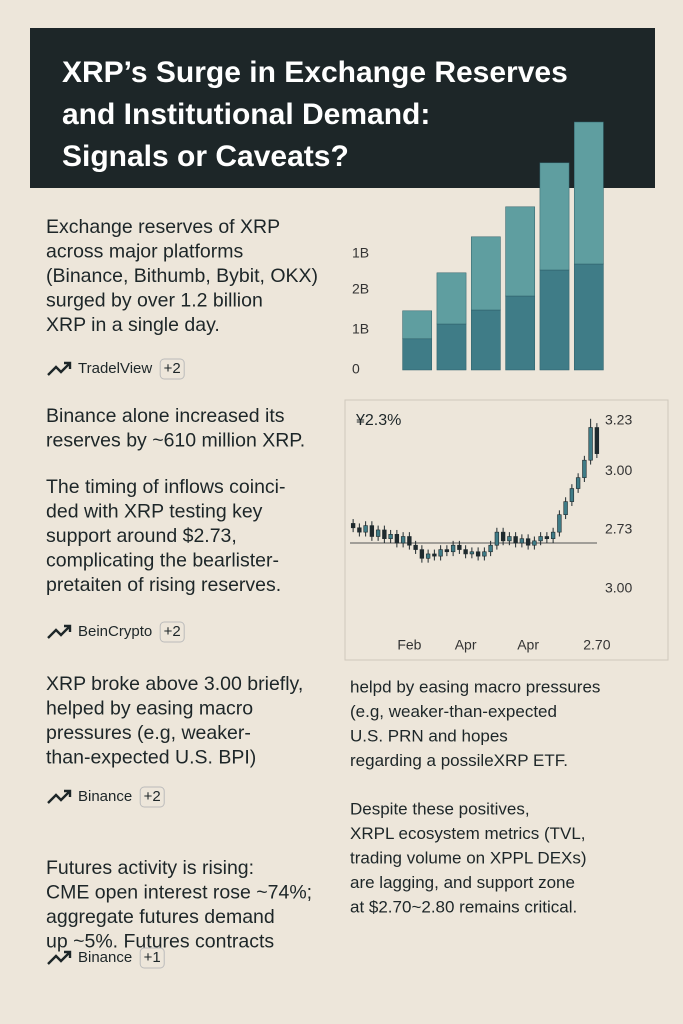 The image size is (683, 1024). I want to click on x-tick-label: Apr, so click(466, 645).